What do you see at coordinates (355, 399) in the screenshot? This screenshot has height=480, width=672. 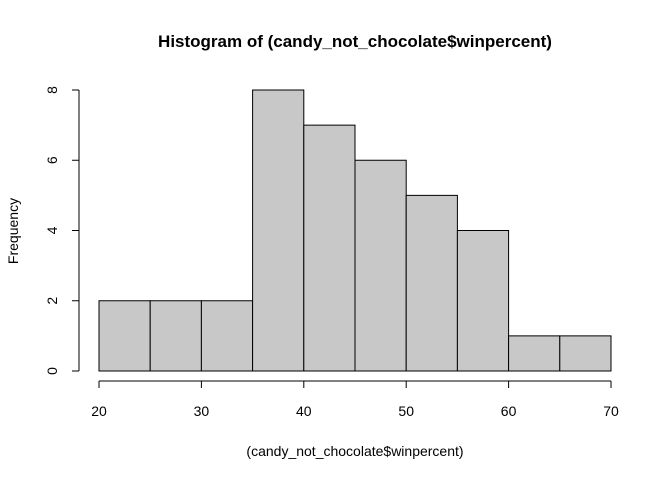 I see `x-axis: 20 30 40 50 60 70` at bounding box center [355, 399].